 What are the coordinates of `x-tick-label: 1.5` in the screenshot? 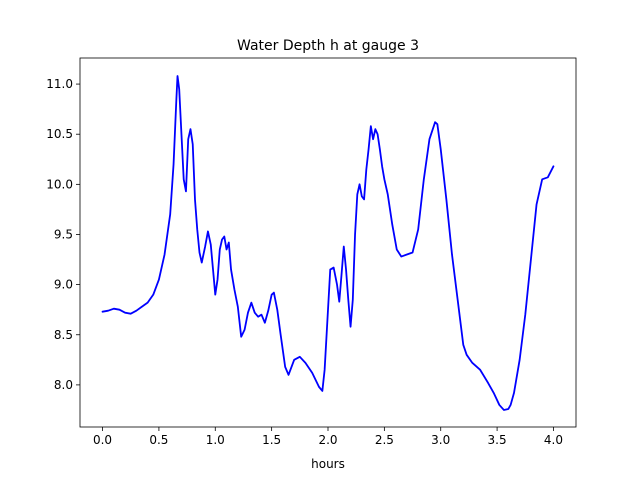 It's located at (271, 440).